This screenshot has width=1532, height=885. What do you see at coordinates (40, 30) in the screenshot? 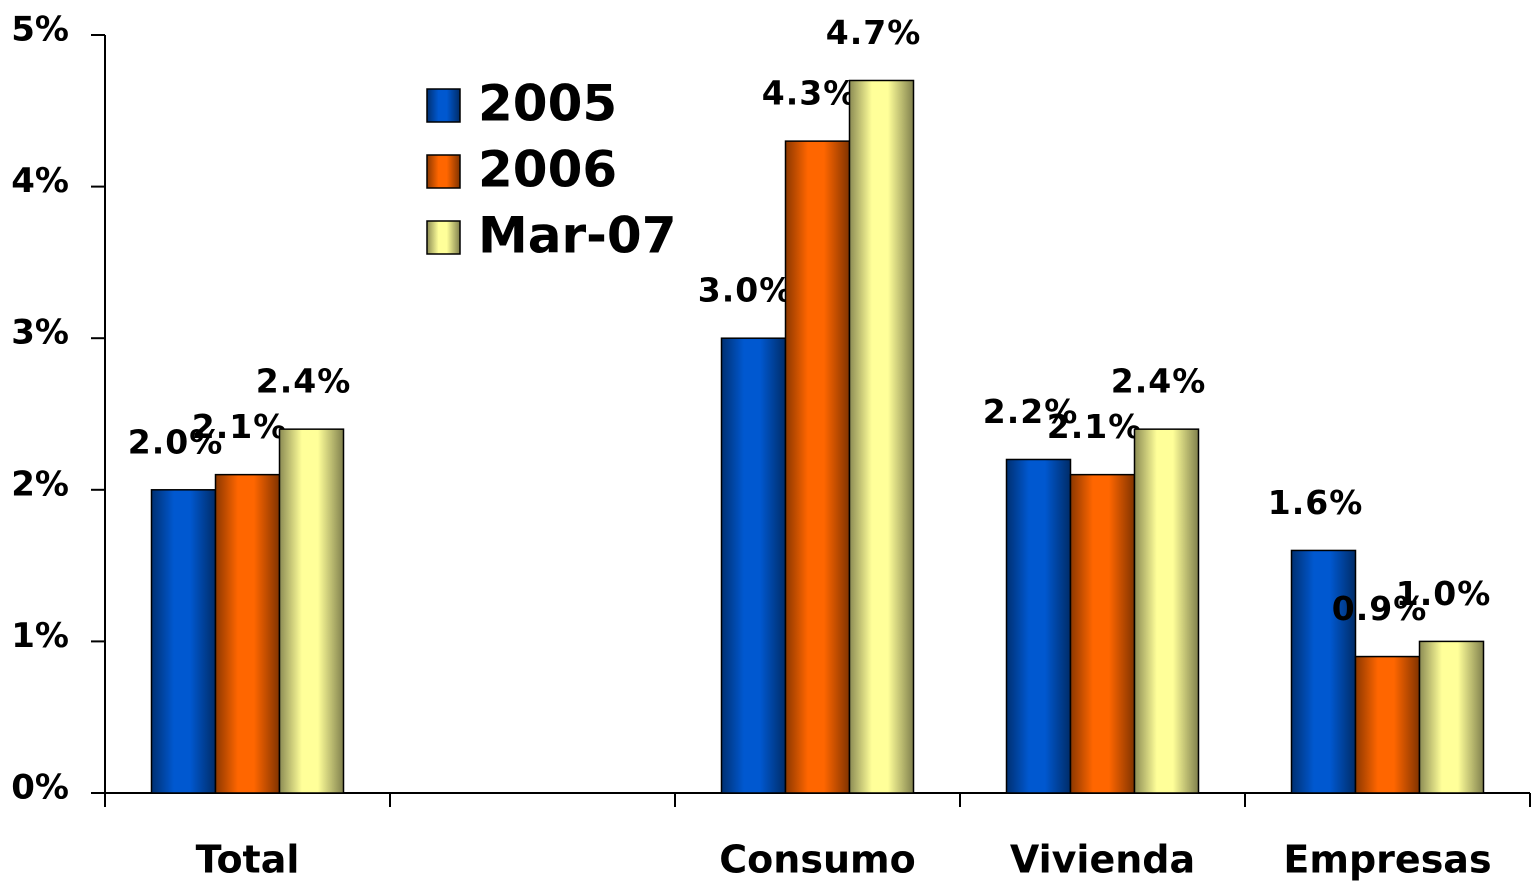
I see `y-tick-label: 5%` at bounding box center [40, 30].